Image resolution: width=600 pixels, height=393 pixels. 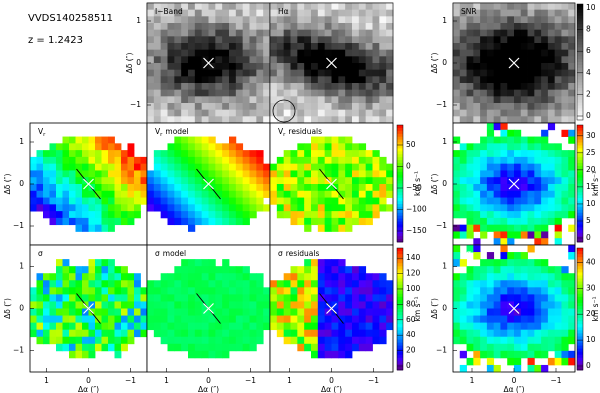 What do you see at coordinates (588, 309) in the screenshot?
I see `colorbar: 010203040km s⁻¹` at bounding box center [588, 309].